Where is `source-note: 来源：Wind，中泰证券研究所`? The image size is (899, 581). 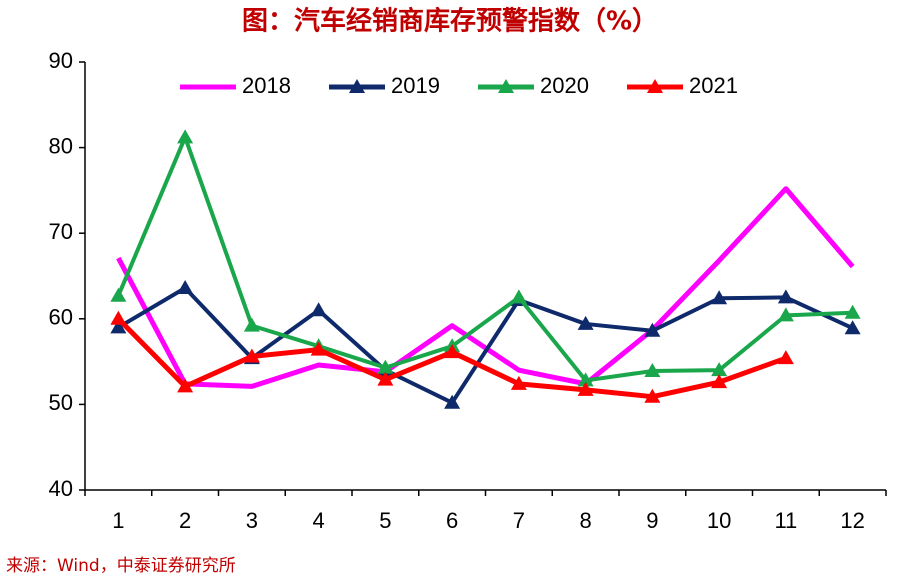
source-note: 来源：Wind，中泰证券研究所 is located at coordinates (121, 566).